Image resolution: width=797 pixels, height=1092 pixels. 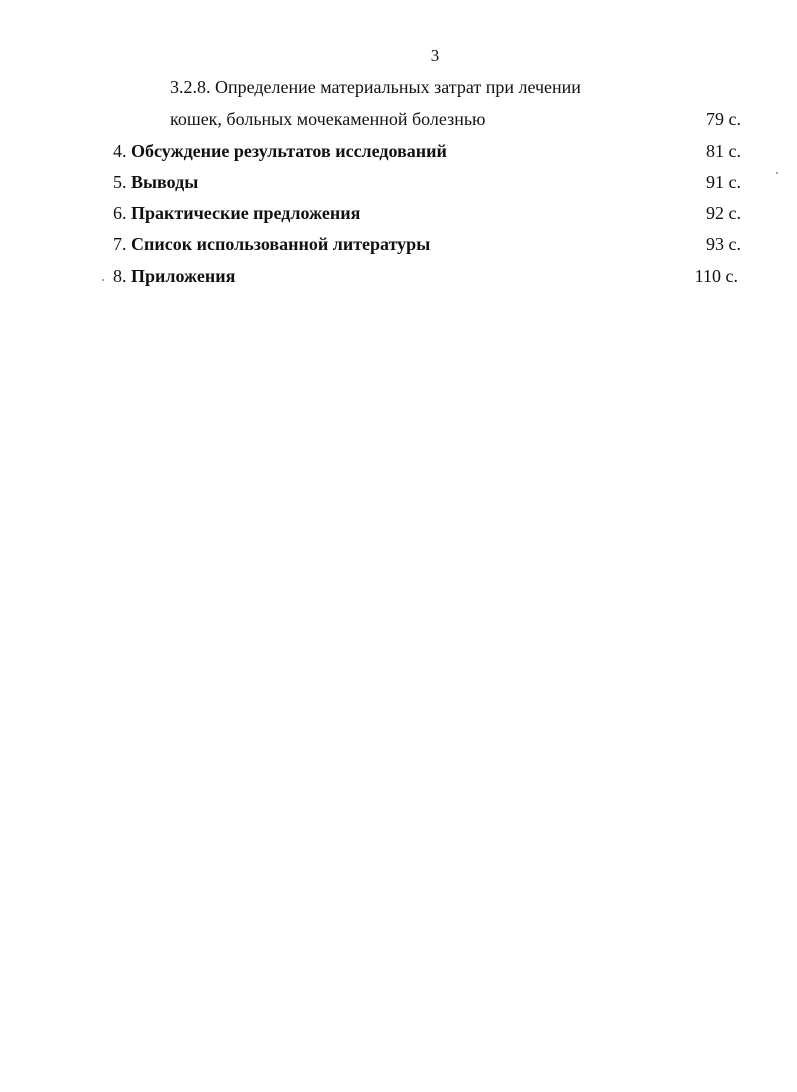 What do you see at coordinates (190, 87) in the screenshot?
I see `toc-entry-number: 3.2.8.` at bounding box center [190, 87].